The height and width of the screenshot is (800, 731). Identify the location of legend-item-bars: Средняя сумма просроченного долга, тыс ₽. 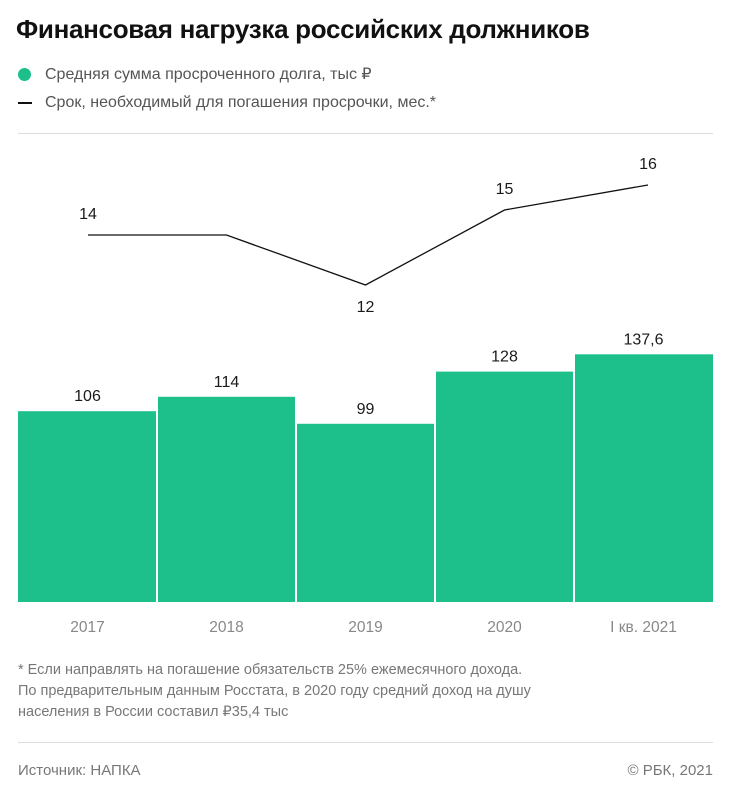
(195, 74).